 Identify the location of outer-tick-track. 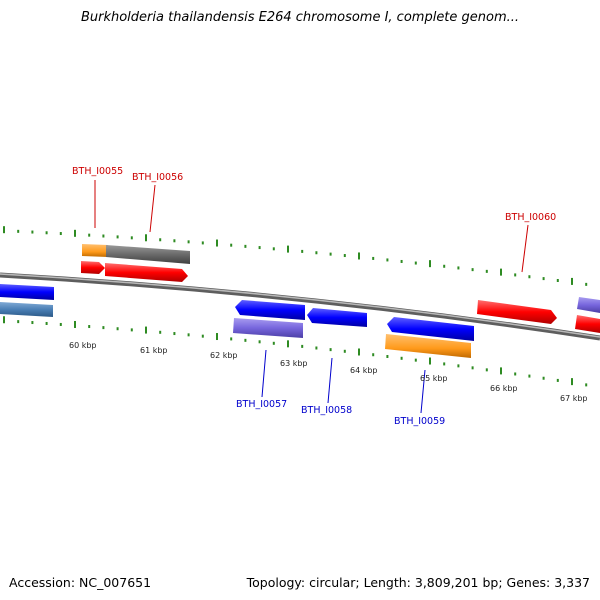
(295, 256).